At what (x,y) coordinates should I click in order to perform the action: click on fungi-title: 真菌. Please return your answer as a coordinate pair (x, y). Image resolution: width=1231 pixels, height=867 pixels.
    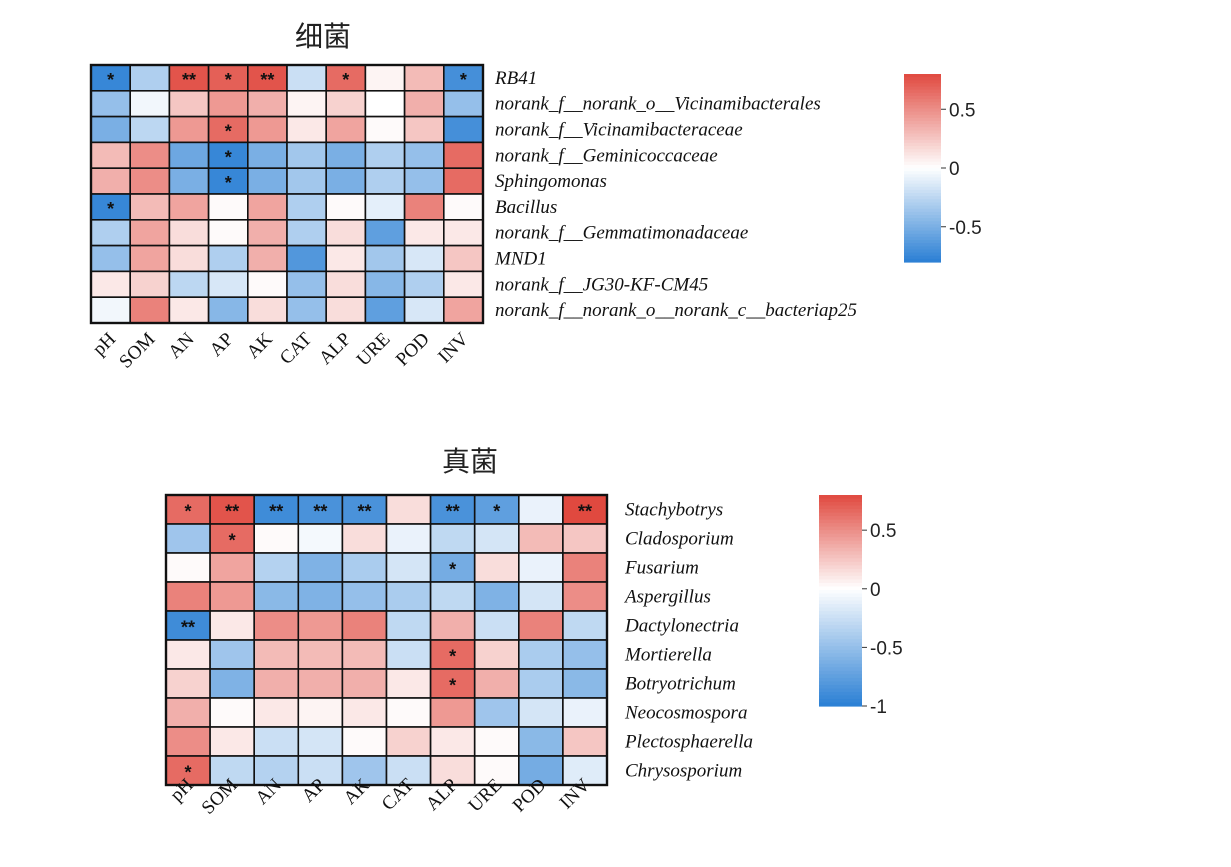
    Looking at the image, I should click on (470, 461).